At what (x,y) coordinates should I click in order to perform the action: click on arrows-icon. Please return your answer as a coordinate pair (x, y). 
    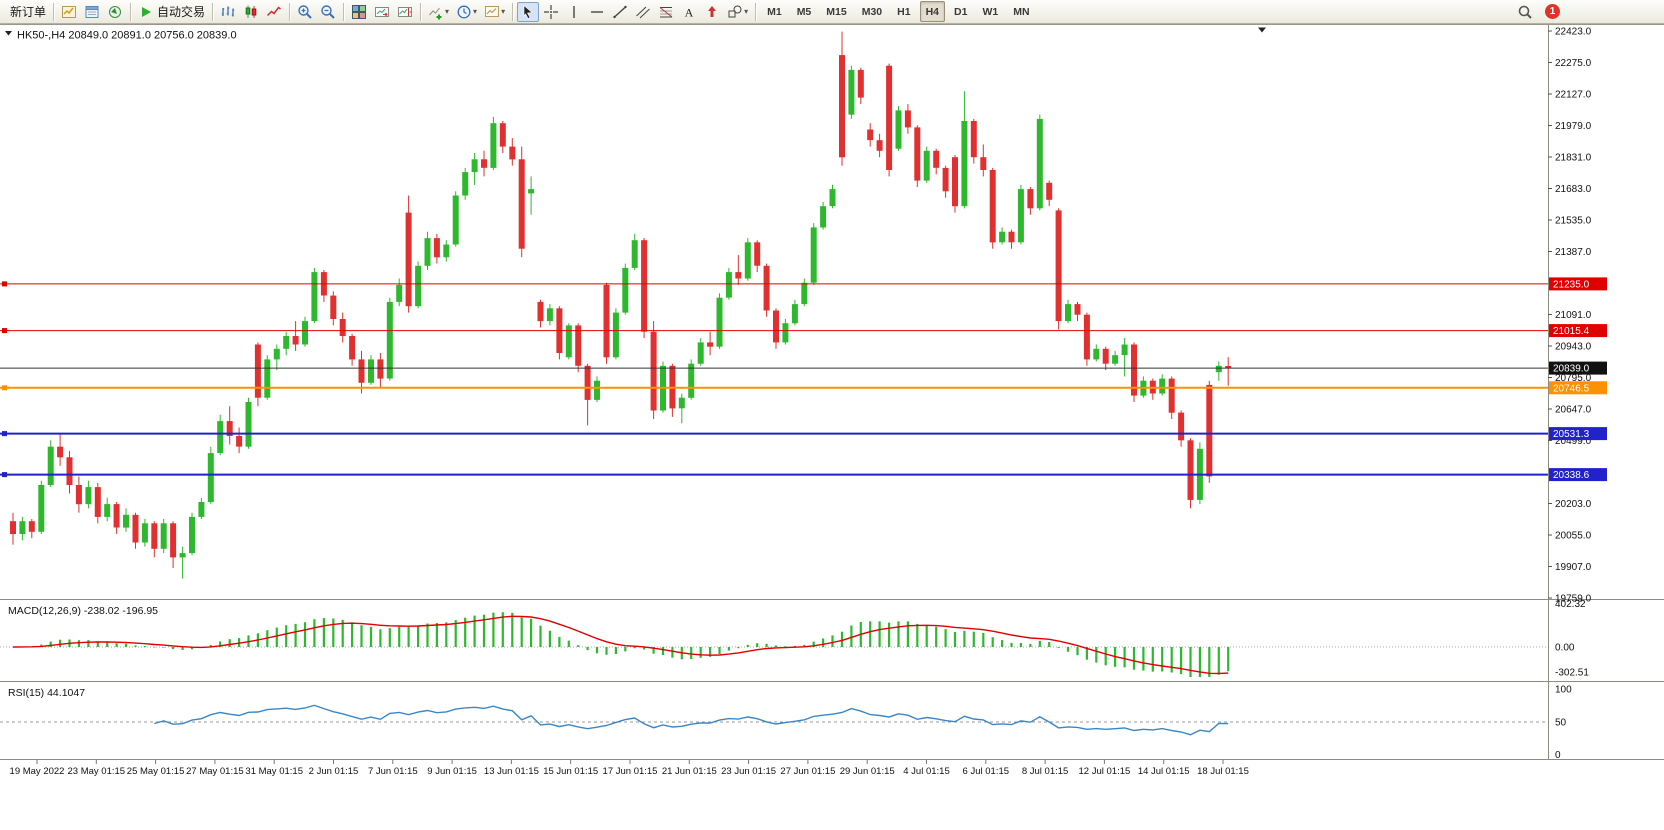
    Looking at the image, I should click on (712, 12).